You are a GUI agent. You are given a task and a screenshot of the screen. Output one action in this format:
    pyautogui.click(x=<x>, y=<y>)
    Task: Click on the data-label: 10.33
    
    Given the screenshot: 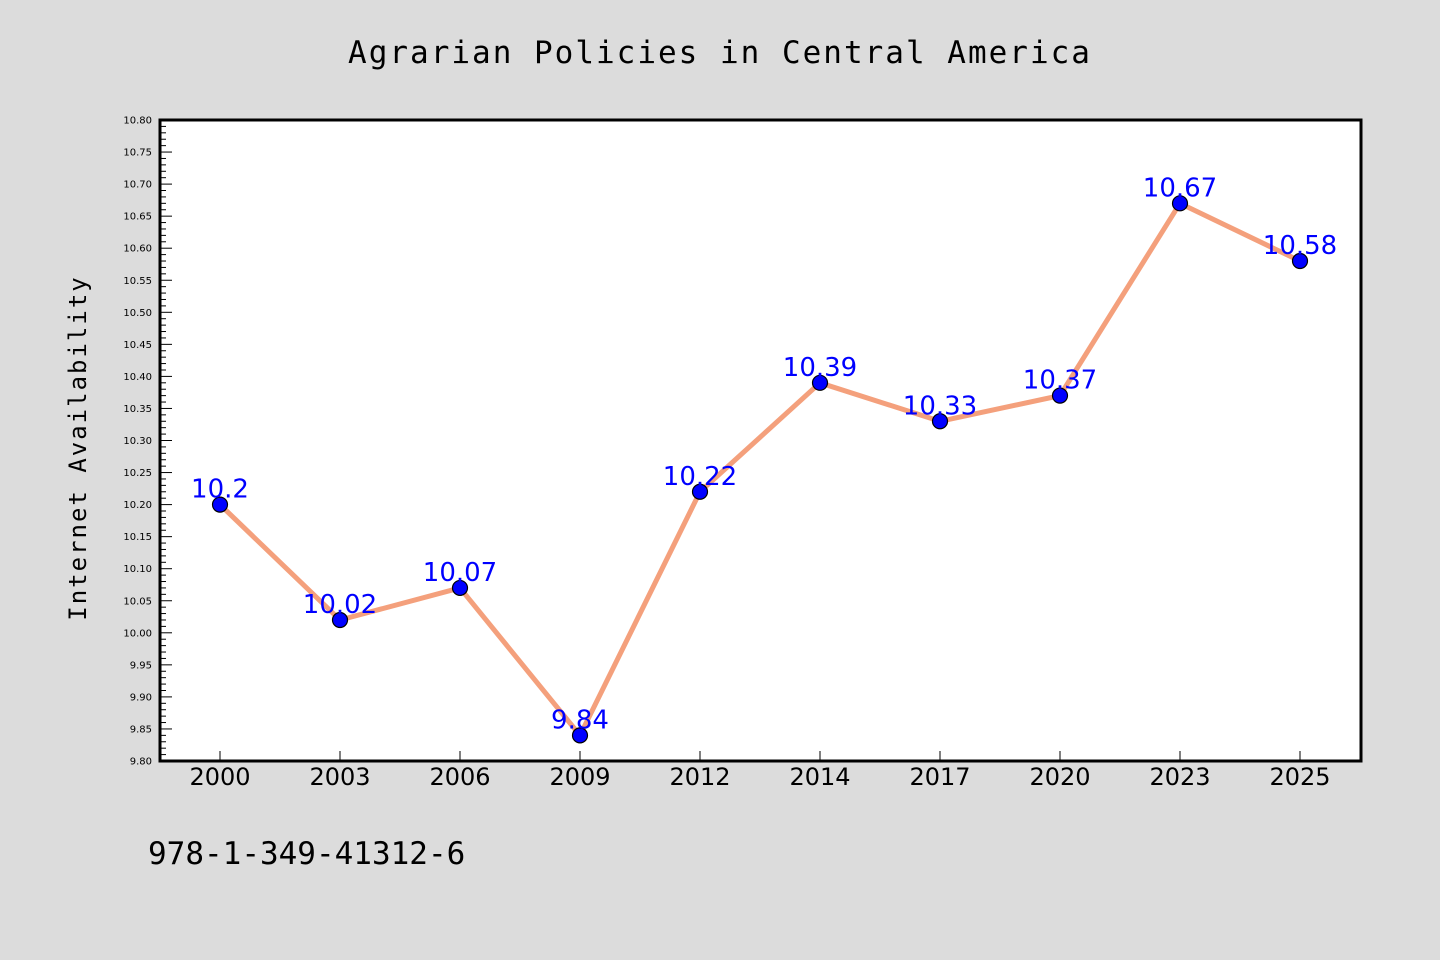 What is the action you would take?
    pyautogui.click(x=940, y=406)
    